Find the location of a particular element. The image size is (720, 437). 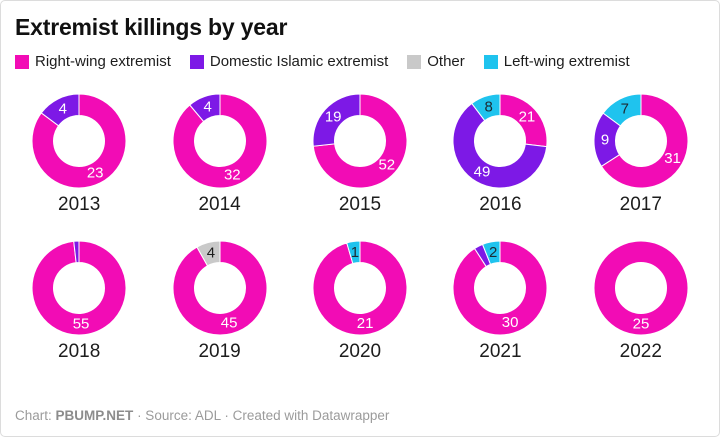

slice-value-label: 31 is located at coordinates (672, 158).